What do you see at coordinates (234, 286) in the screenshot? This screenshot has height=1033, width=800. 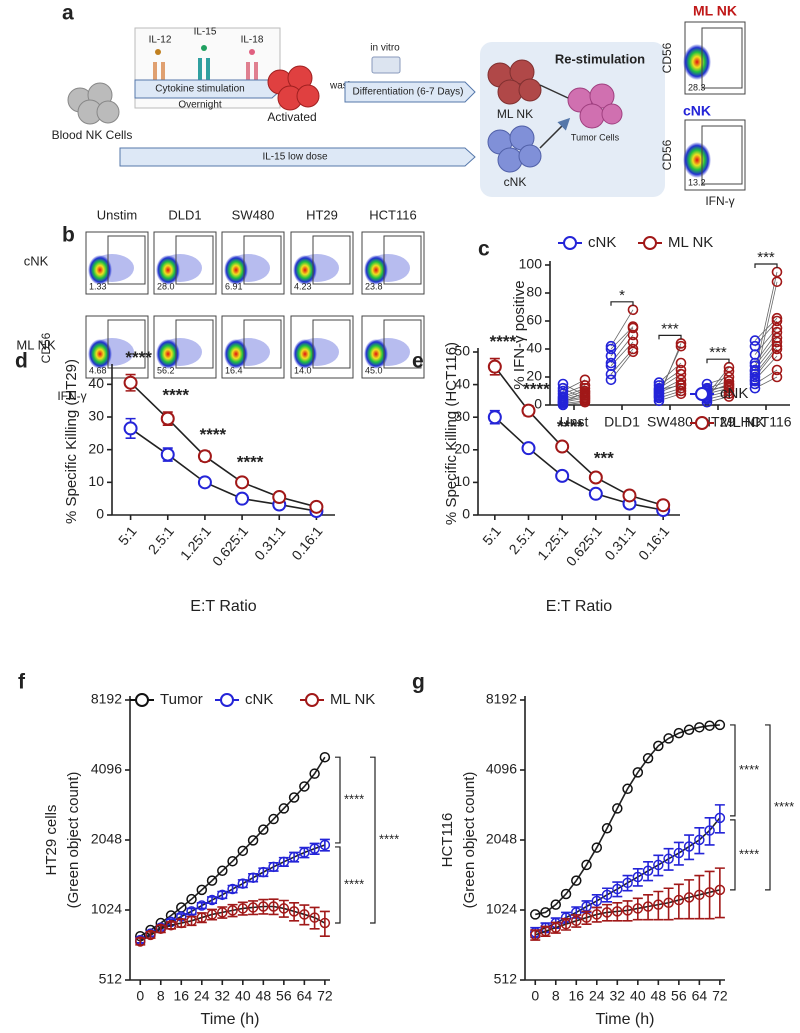 I see `flow-percent: 6.91` at bounding box center [234, 286].